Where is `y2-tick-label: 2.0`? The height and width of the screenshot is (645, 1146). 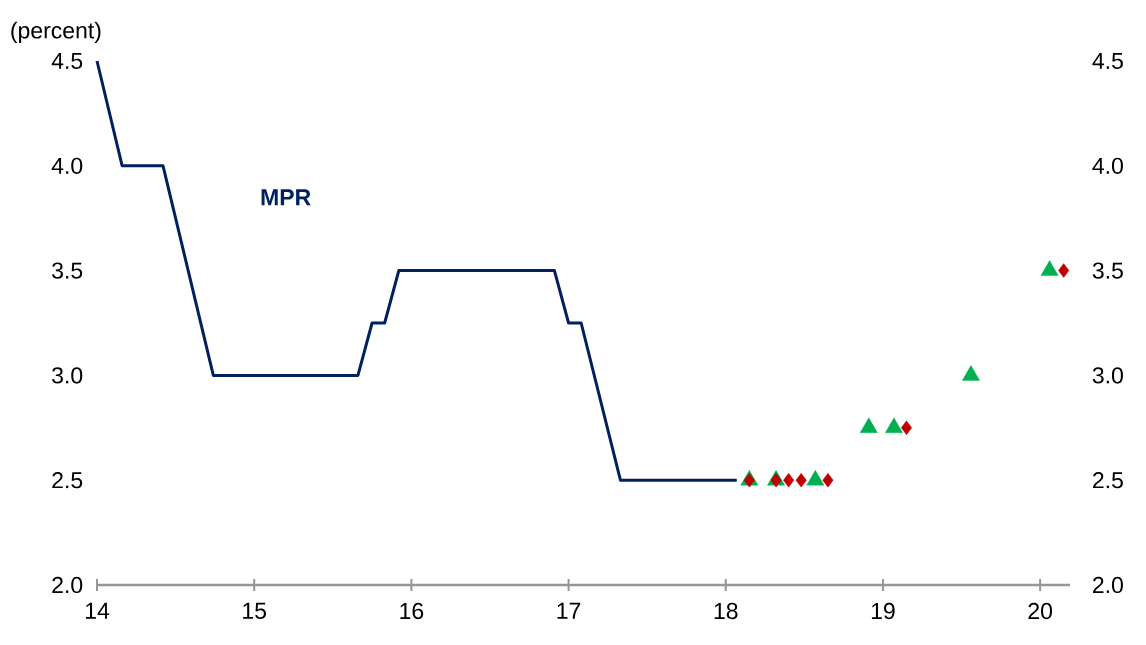
y2-tick-label: 2.0 is located at coordinates (1108, 585).